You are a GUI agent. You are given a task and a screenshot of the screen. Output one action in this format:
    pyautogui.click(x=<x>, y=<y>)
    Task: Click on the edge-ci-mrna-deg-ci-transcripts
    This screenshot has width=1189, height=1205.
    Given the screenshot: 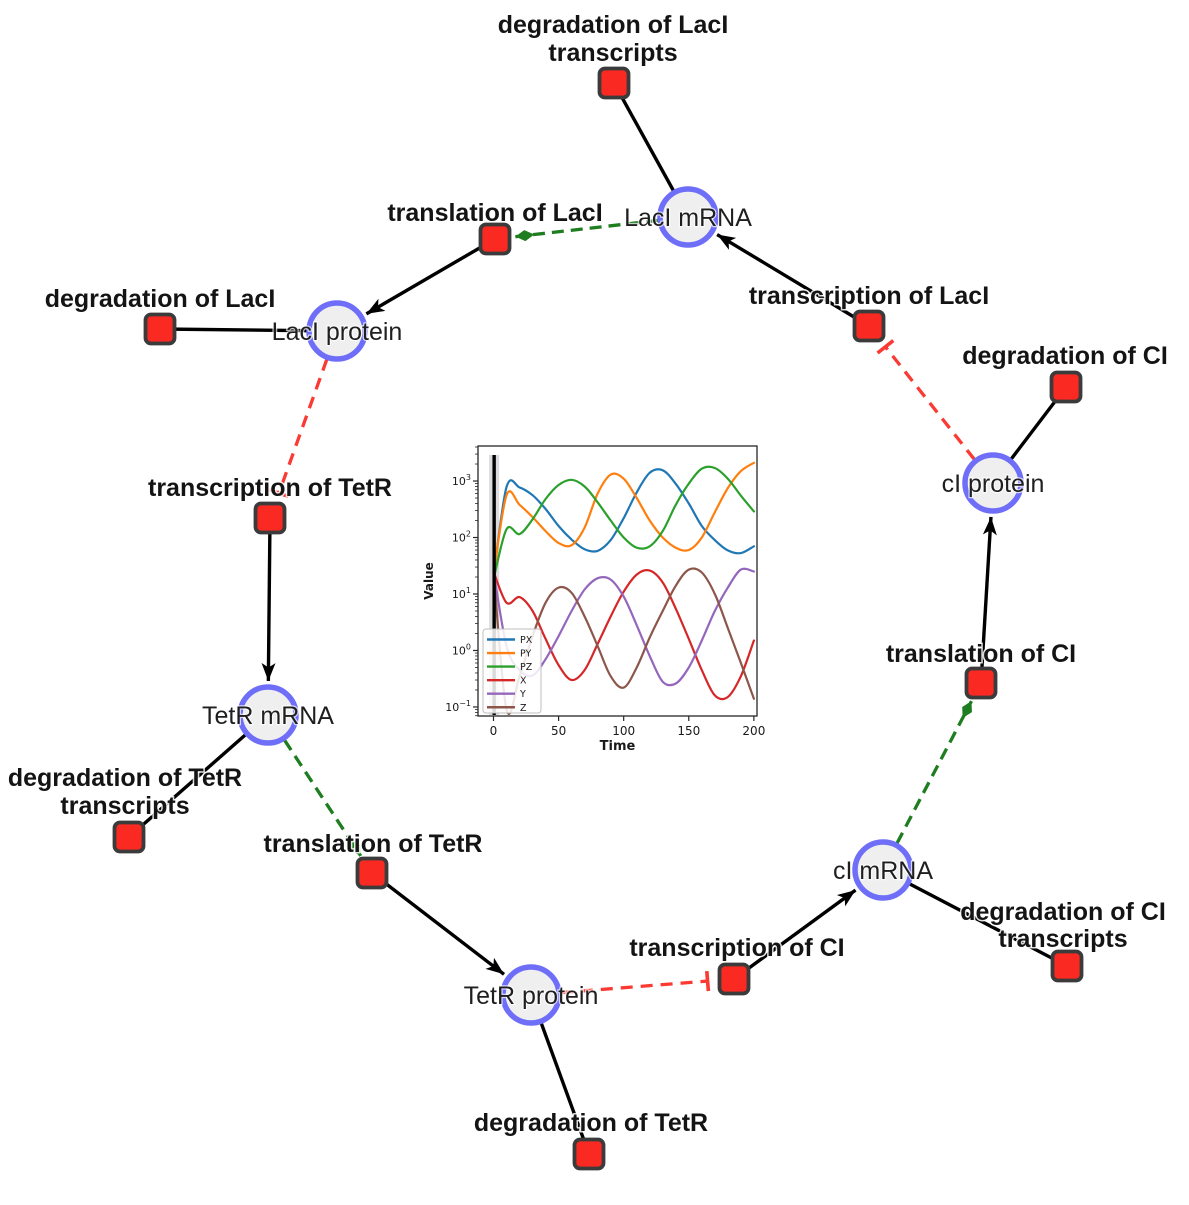 What is the action you would take?
    pyautogui.click(x=975, y=918)
    